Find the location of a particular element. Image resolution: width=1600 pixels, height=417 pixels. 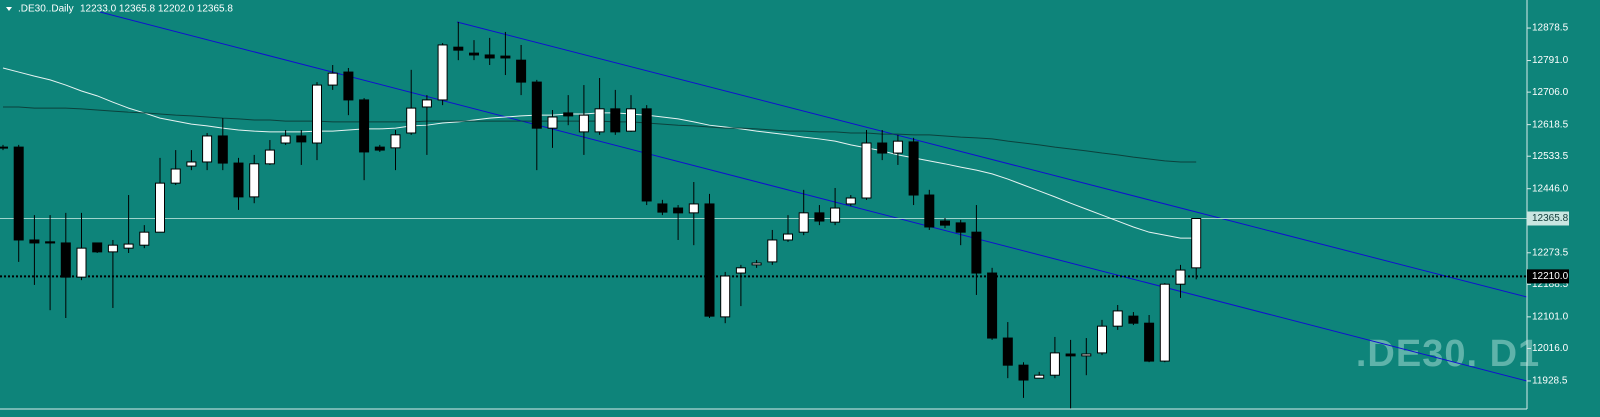

y-tick-label: 12446.0 is located at coordinates (1550, 188).